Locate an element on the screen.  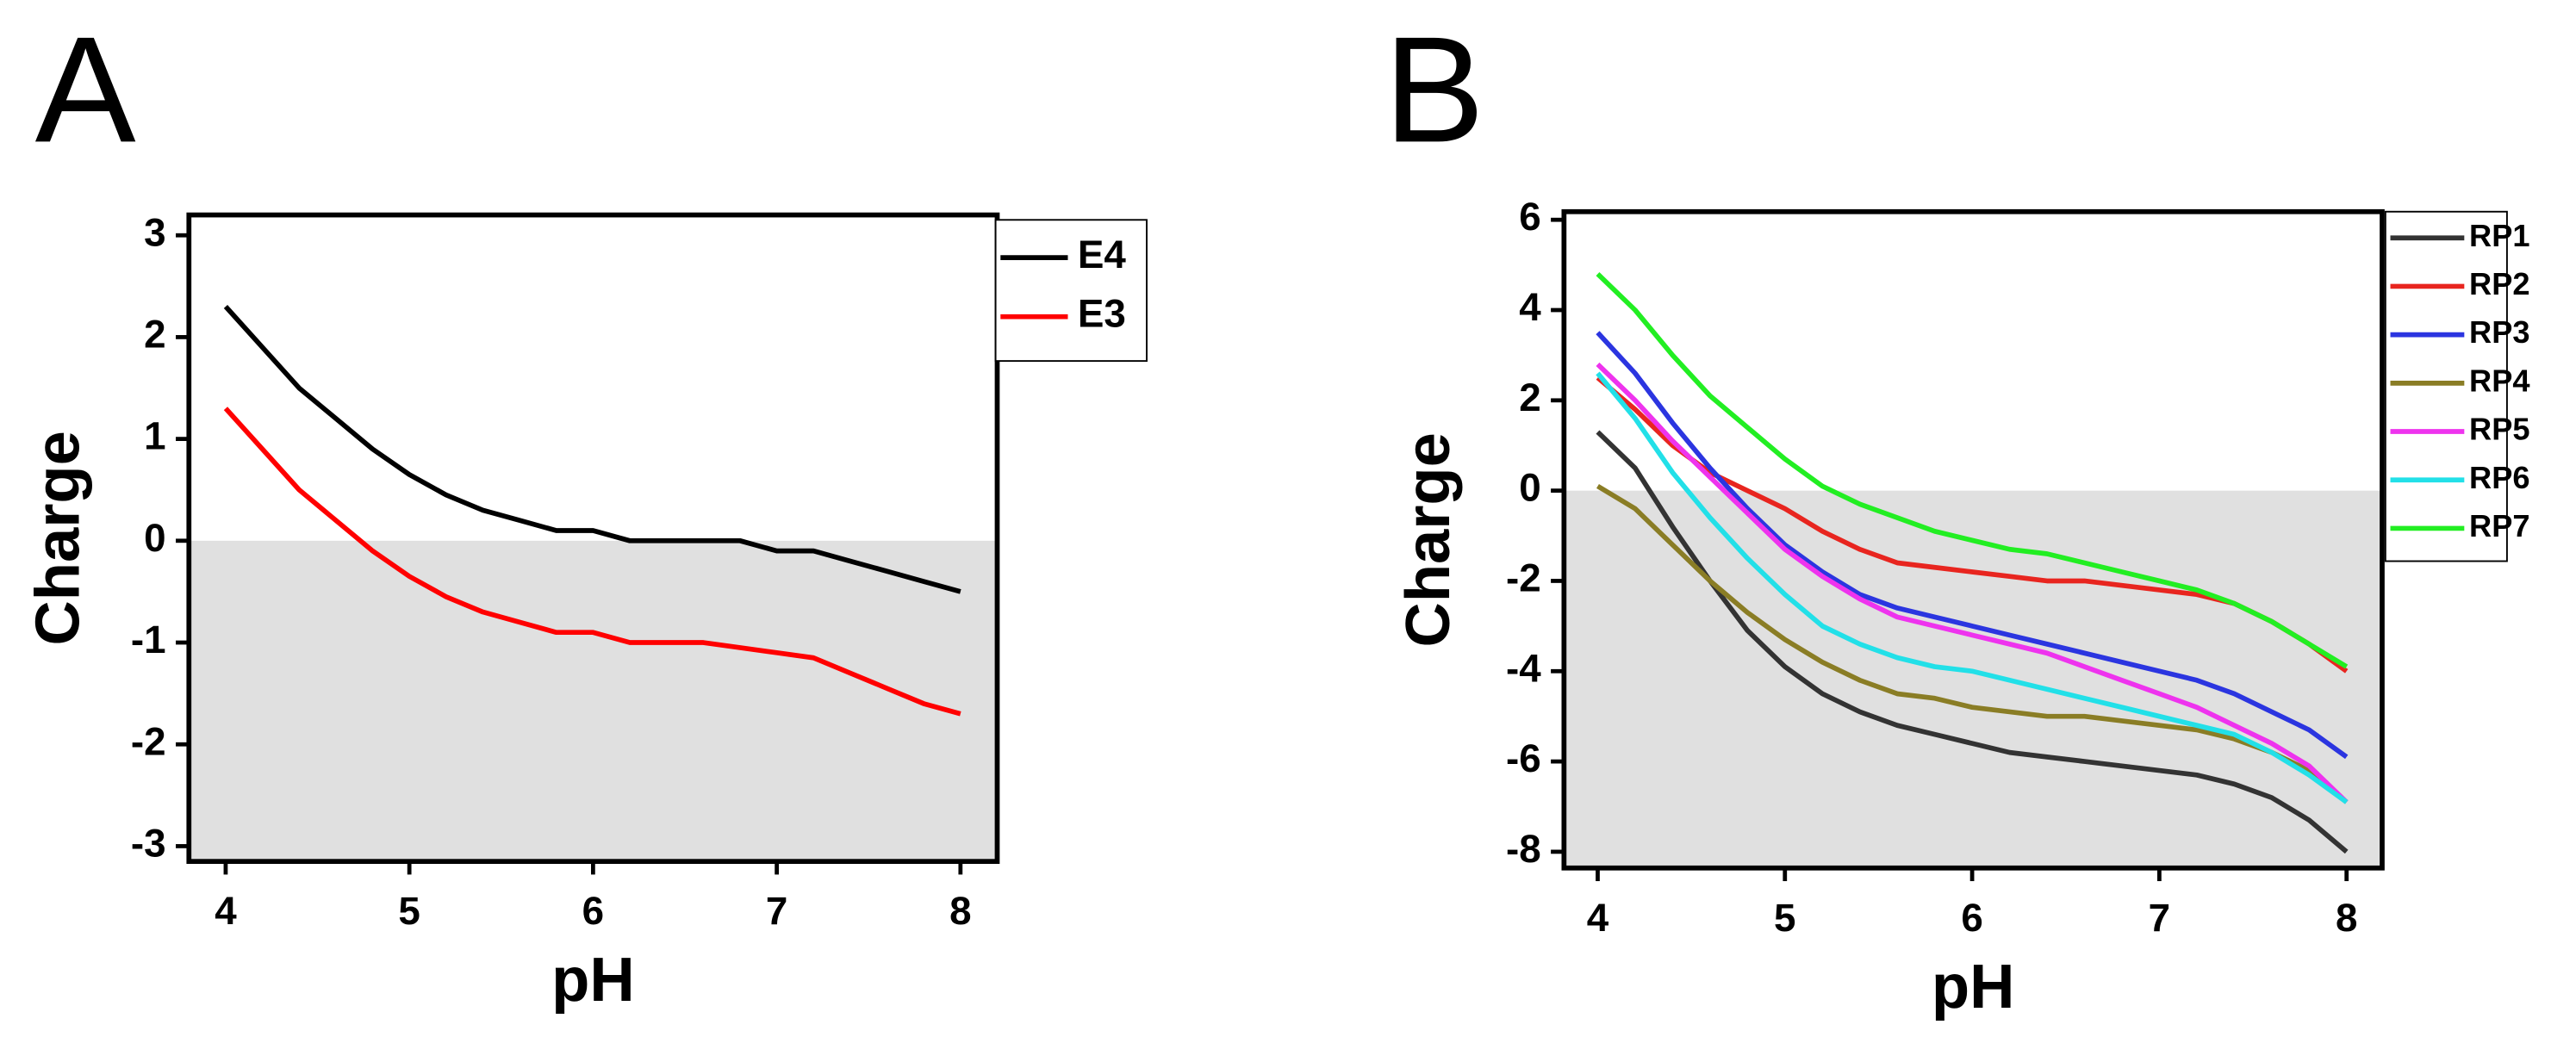
legend-label: RP5 is located at coordinates (2499, 430).